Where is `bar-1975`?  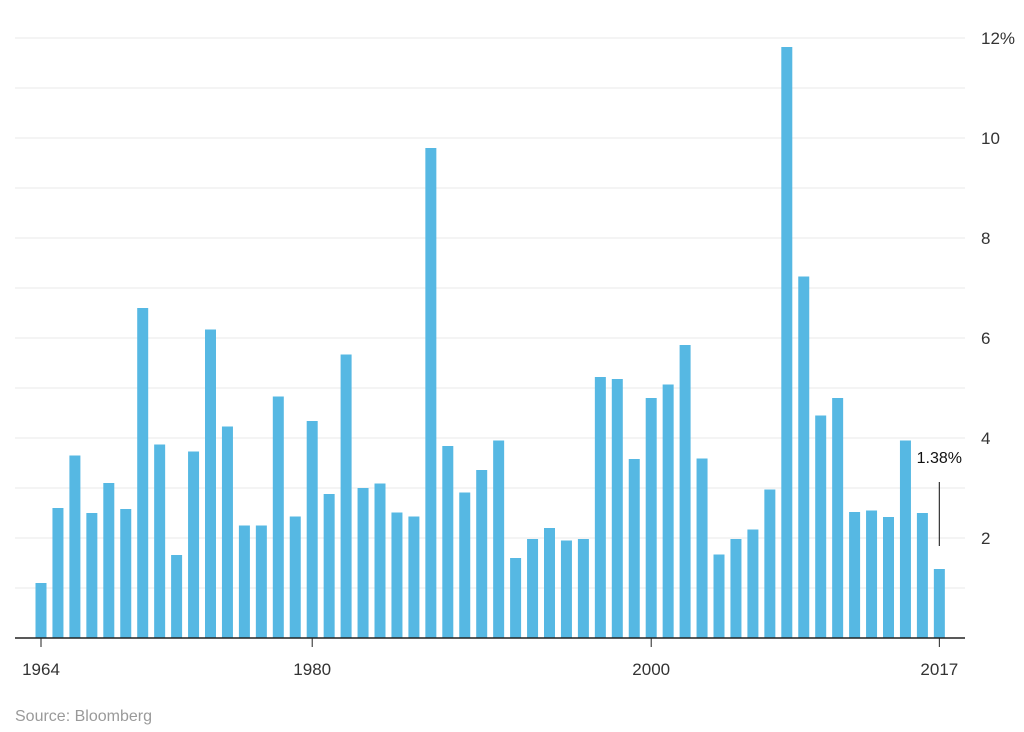
bar-1975 is located at coordinates (227, 532).